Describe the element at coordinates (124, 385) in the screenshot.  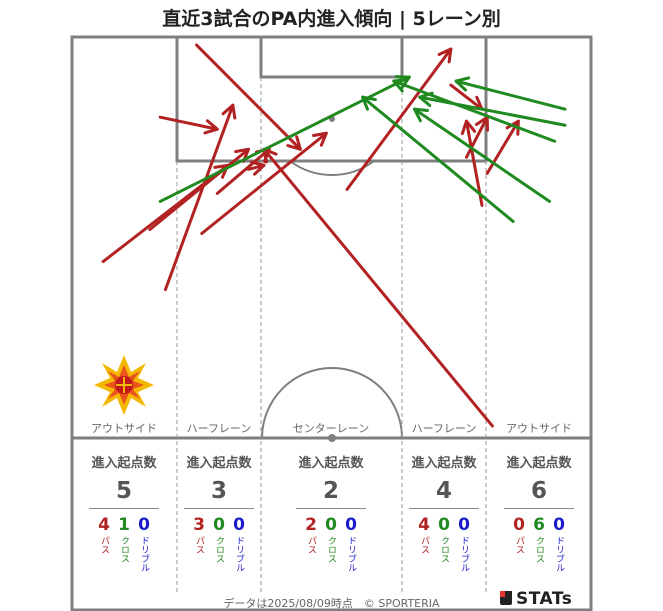
I see `crest-emblem-icon` at that location.